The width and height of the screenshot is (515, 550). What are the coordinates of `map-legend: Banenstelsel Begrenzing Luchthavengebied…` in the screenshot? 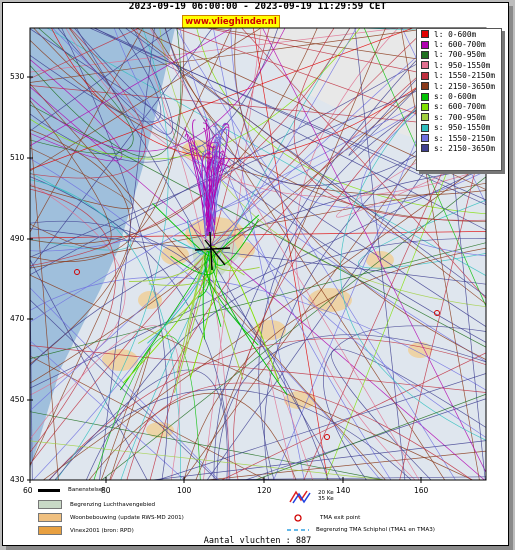 It's located at (258, 510).